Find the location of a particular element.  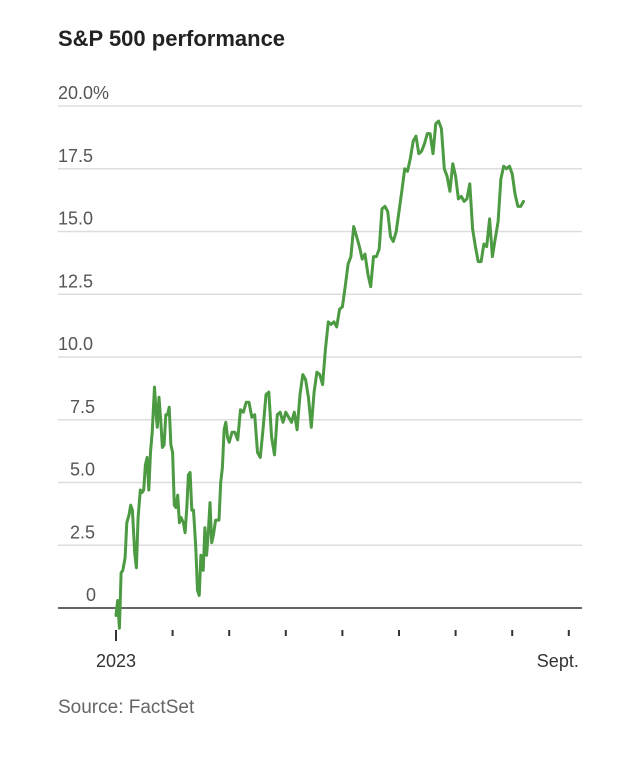

y-tick-label: 10.0 is located at coordinates (75, 344).